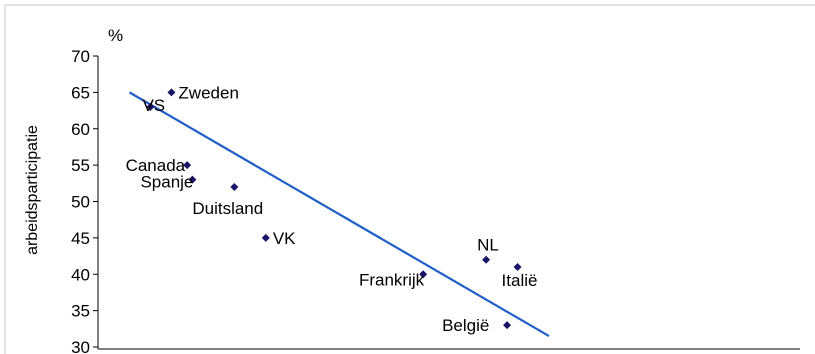  What do you see at coordinates (520, 280) in the screenshot?
I see `point-label: Italië` at bounding box center [520, 280].